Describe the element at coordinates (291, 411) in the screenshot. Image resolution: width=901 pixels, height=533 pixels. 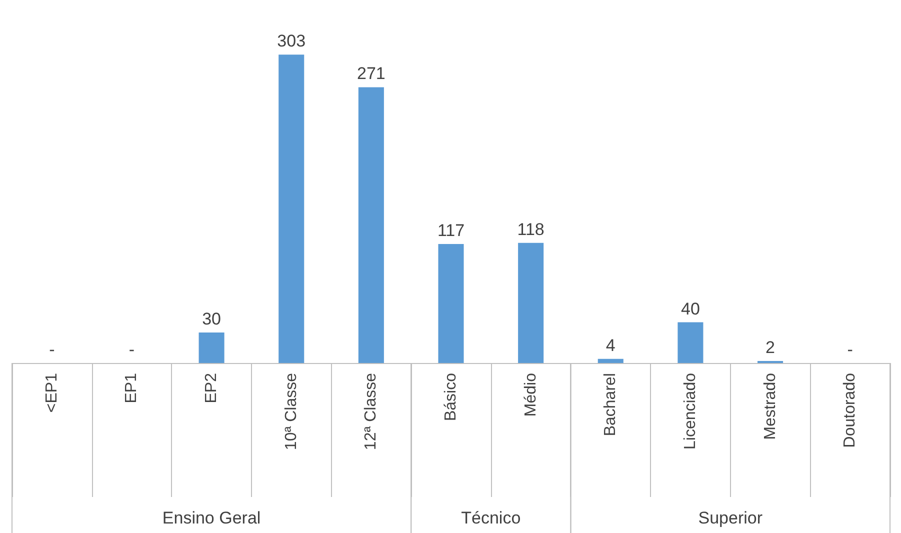
I see `x-tick-label: 10ª Classe` at that location.